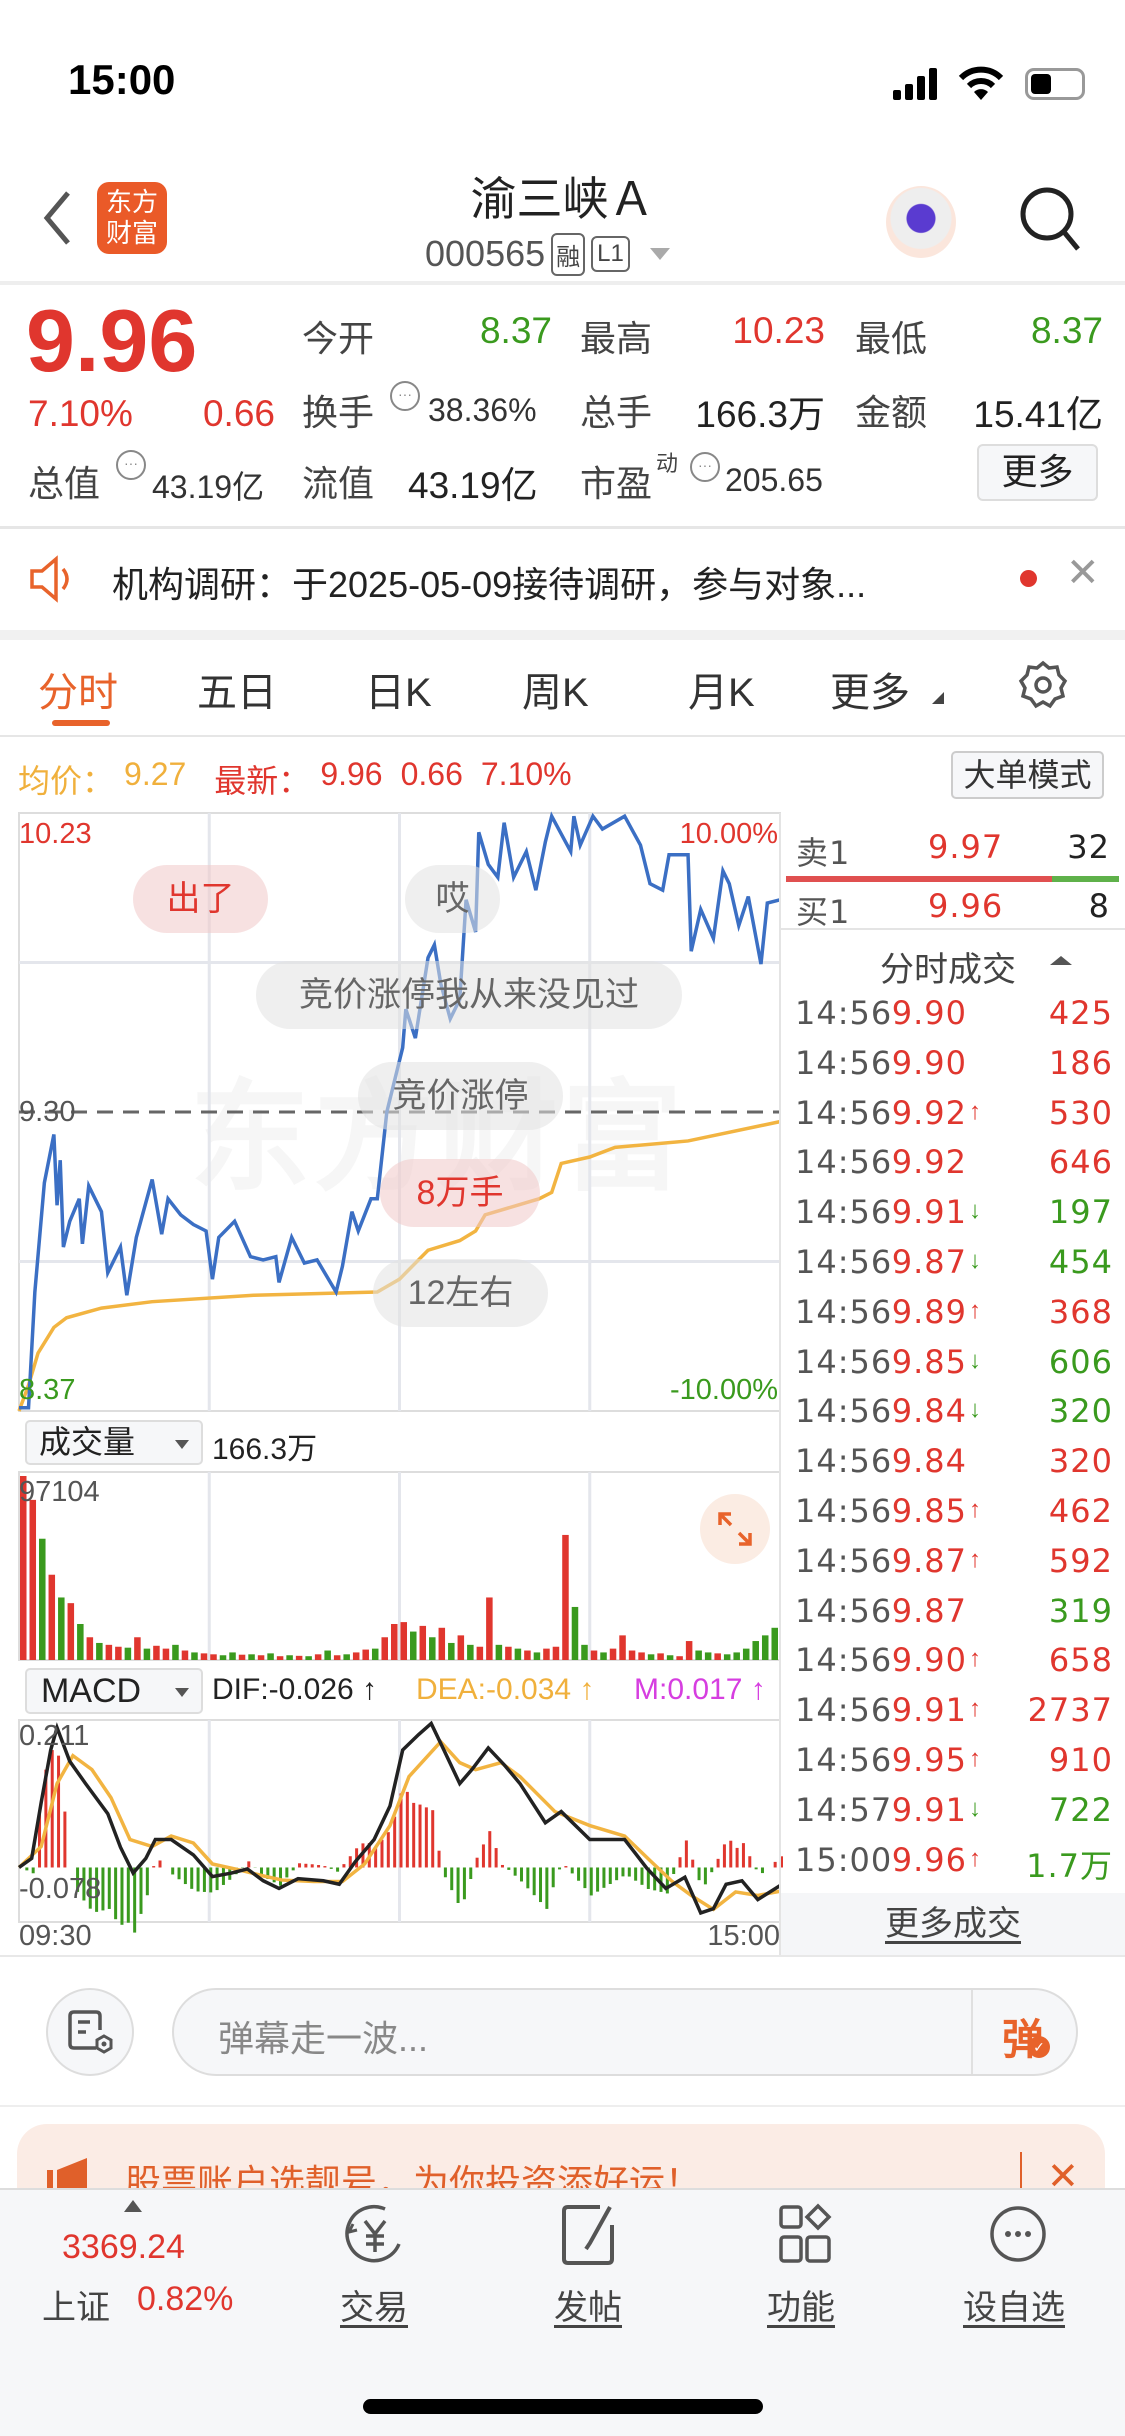 The width and height of the screenshot is (1125, 2436). What do you see at coordinates (953, 1612) in the screenshot?
I see `trade-row: 14:56 9.87 319` at bounding box center [953, 1612].